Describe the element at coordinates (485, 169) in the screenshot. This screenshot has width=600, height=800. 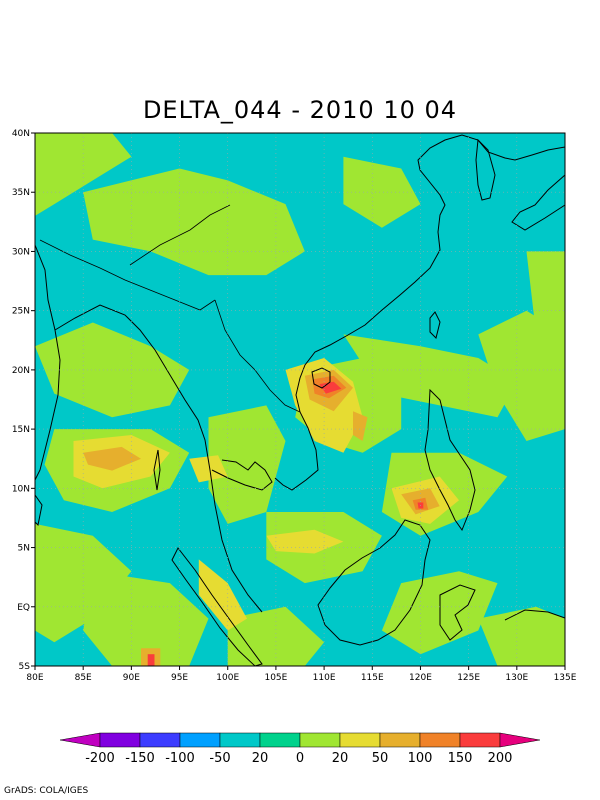
I see `coastline-korea` at that location.